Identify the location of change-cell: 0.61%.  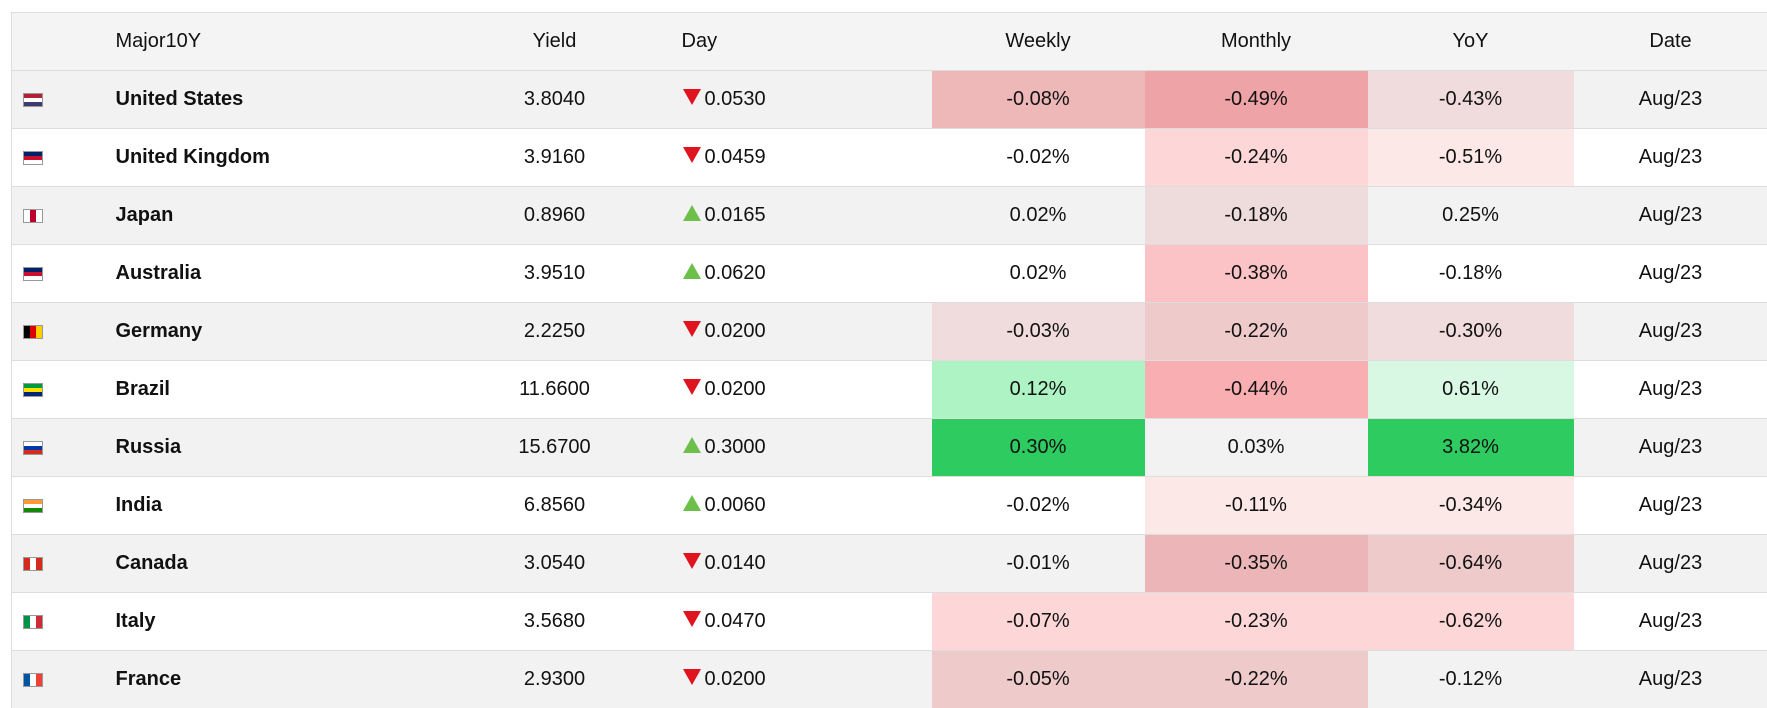
(1471, 390).